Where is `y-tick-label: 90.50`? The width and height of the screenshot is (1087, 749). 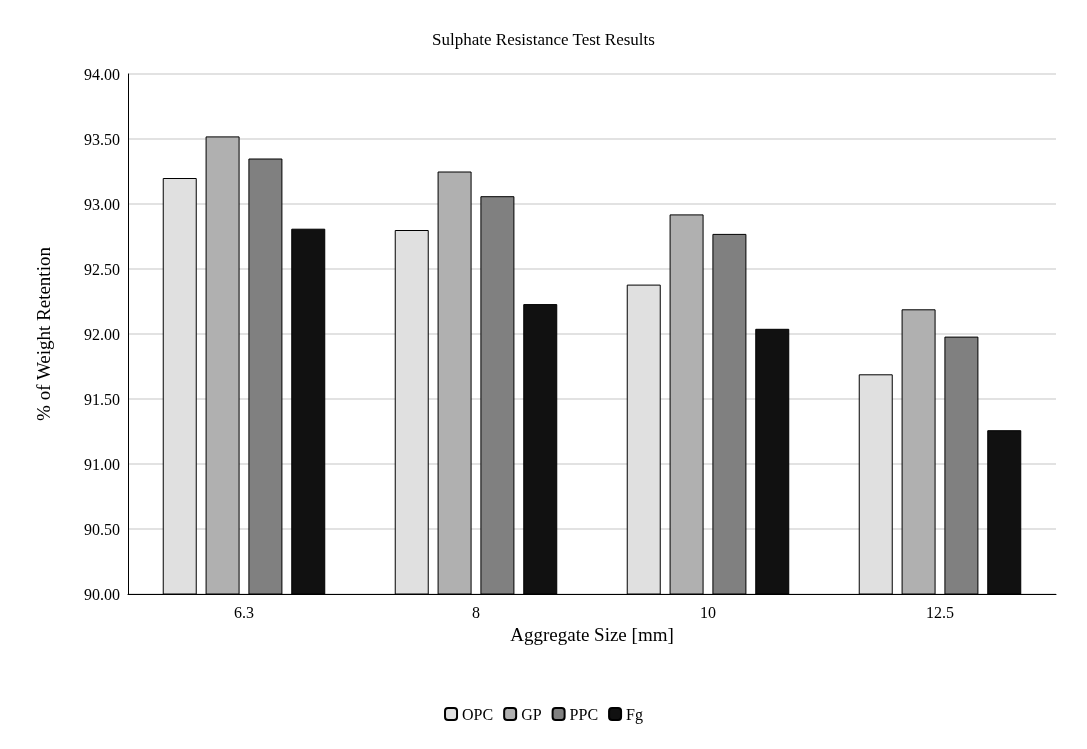 y-tick-label: 90.50 is located at coordinates (102, 529).